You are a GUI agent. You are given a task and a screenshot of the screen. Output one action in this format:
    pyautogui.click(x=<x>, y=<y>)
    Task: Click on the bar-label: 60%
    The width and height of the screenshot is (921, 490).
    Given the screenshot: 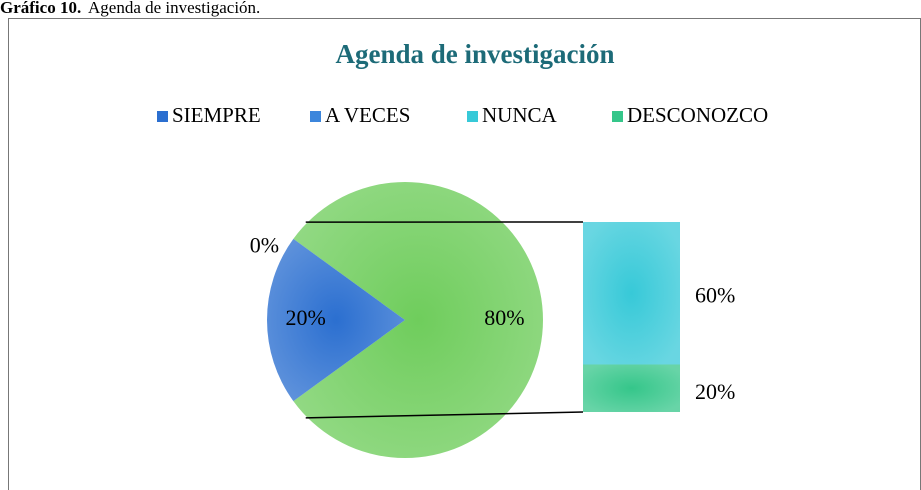 What is the action you would take?
    pyautogui.click(x=715, y=294)
    